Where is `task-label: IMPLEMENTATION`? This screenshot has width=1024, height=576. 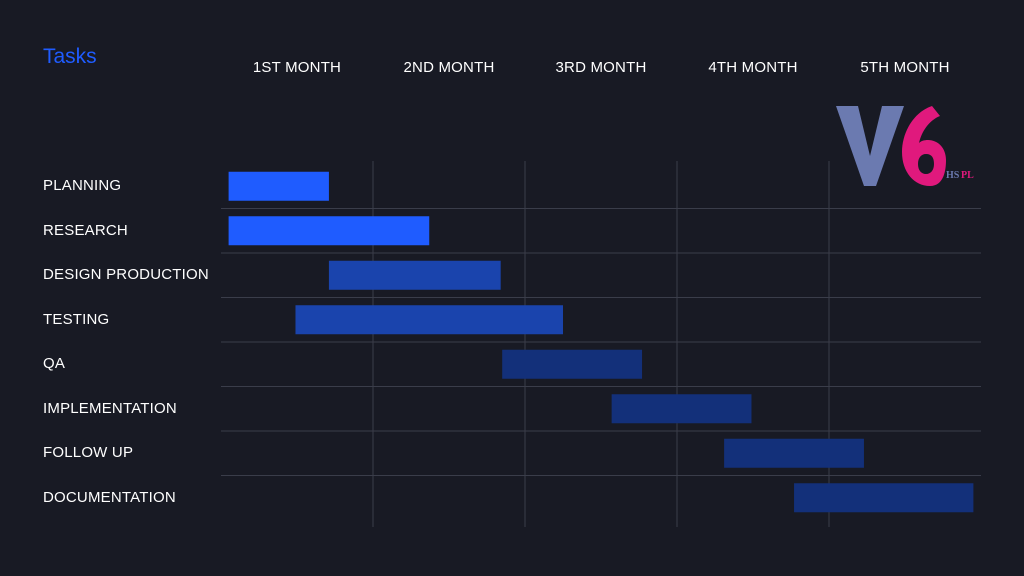
task-label: IMPLEMENTATION is located at coordinates (110, 408).